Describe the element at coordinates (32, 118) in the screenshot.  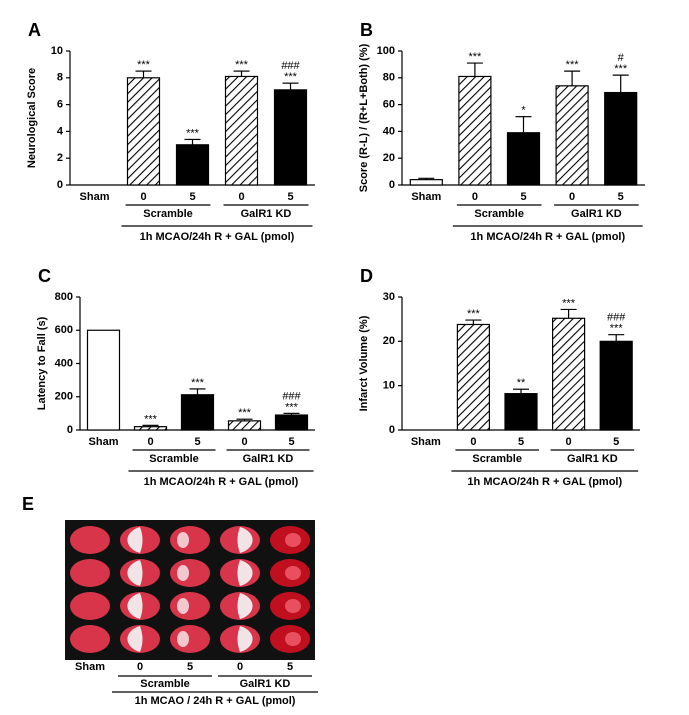
I see `y-axis-label: Neurological Score` at that location.